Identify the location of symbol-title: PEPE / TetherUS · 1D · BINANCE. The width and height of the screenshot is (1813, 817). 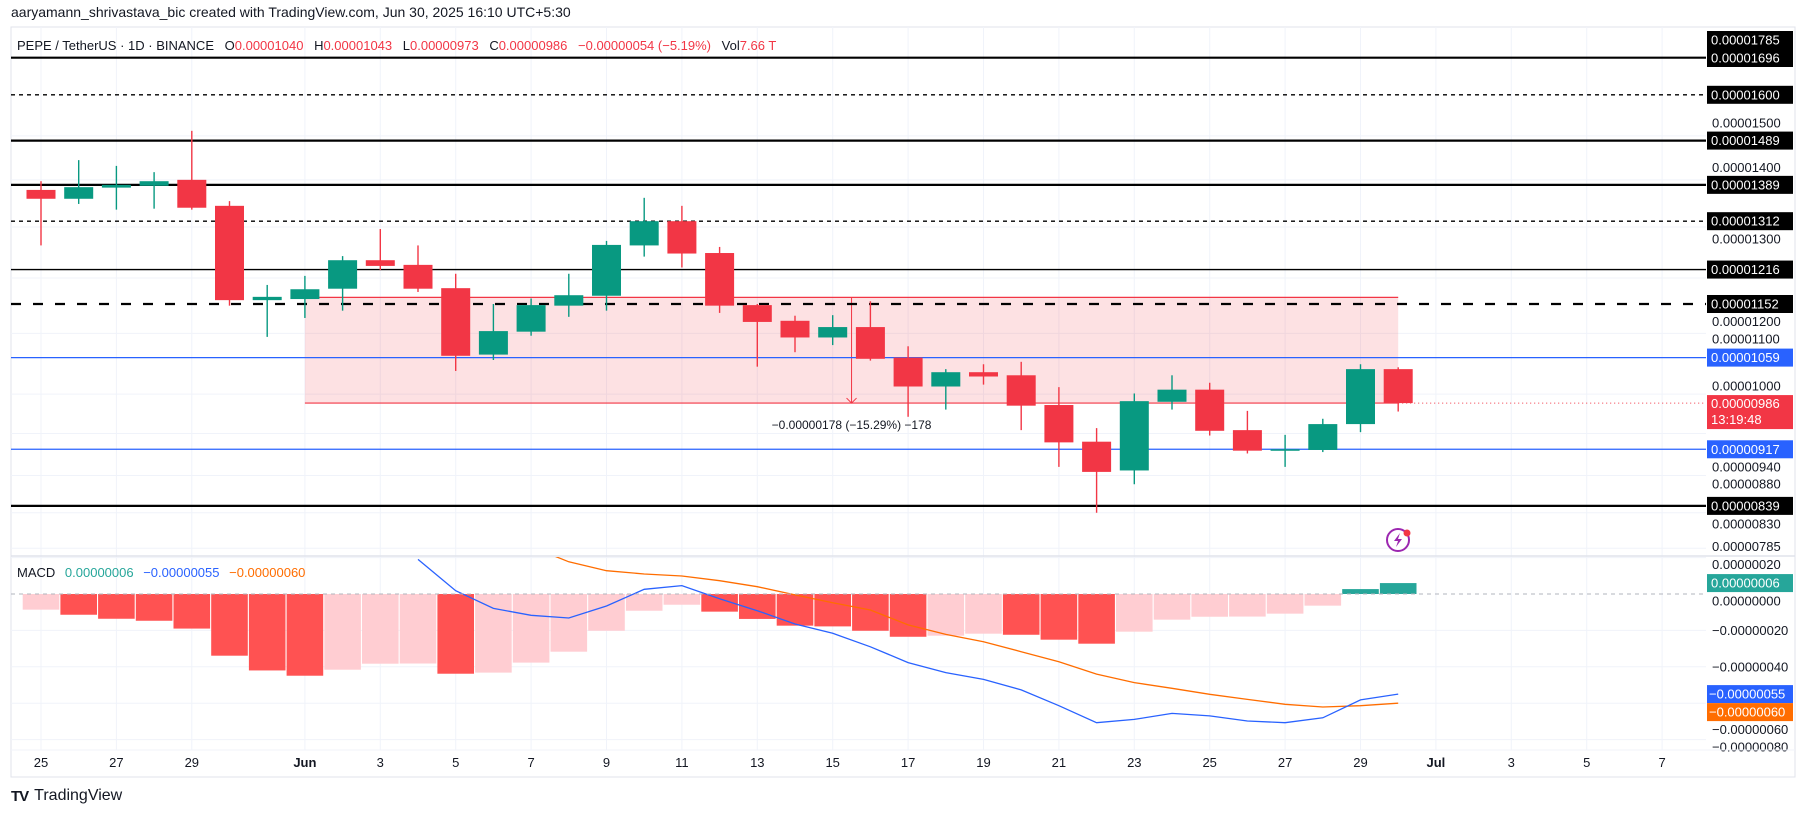
(115, 45).